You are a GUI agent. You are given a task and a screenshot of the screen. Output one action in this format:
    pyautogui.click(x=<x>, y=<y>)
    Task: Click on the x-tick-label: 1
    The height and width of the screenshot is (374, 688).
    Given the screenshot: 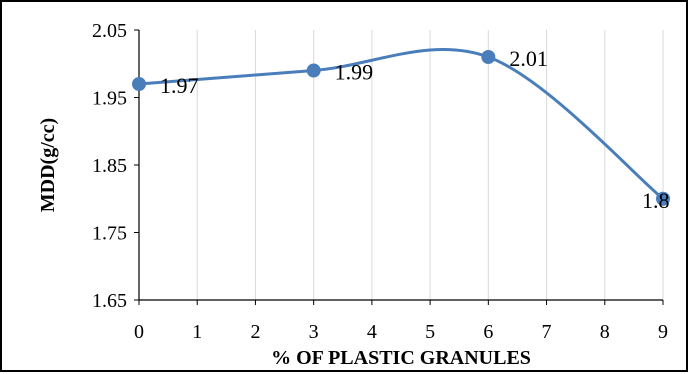 What is the action you would take?
    pyautogui.click(x=197, y=332)
    